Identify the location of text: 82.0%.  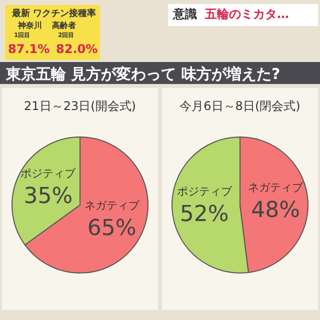
(77, 49).